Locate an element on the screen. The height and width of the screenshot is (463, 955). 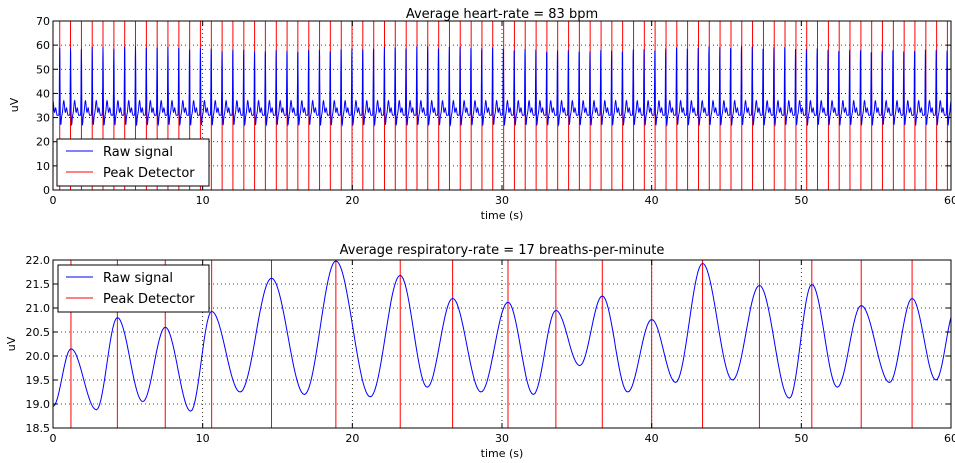
y-tick-label: 60 is located at coordinates (43, 45).